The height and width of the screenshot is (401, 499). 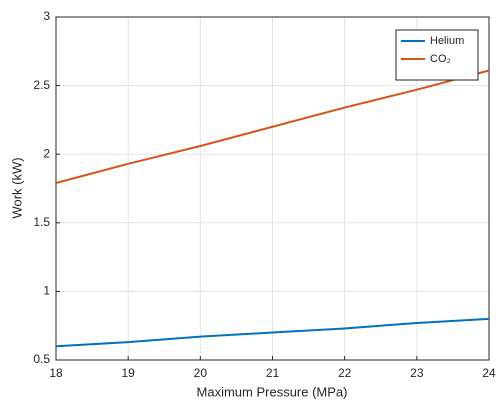 I want to click on y-tick-label: 2.5, so click(x=41, y=85).